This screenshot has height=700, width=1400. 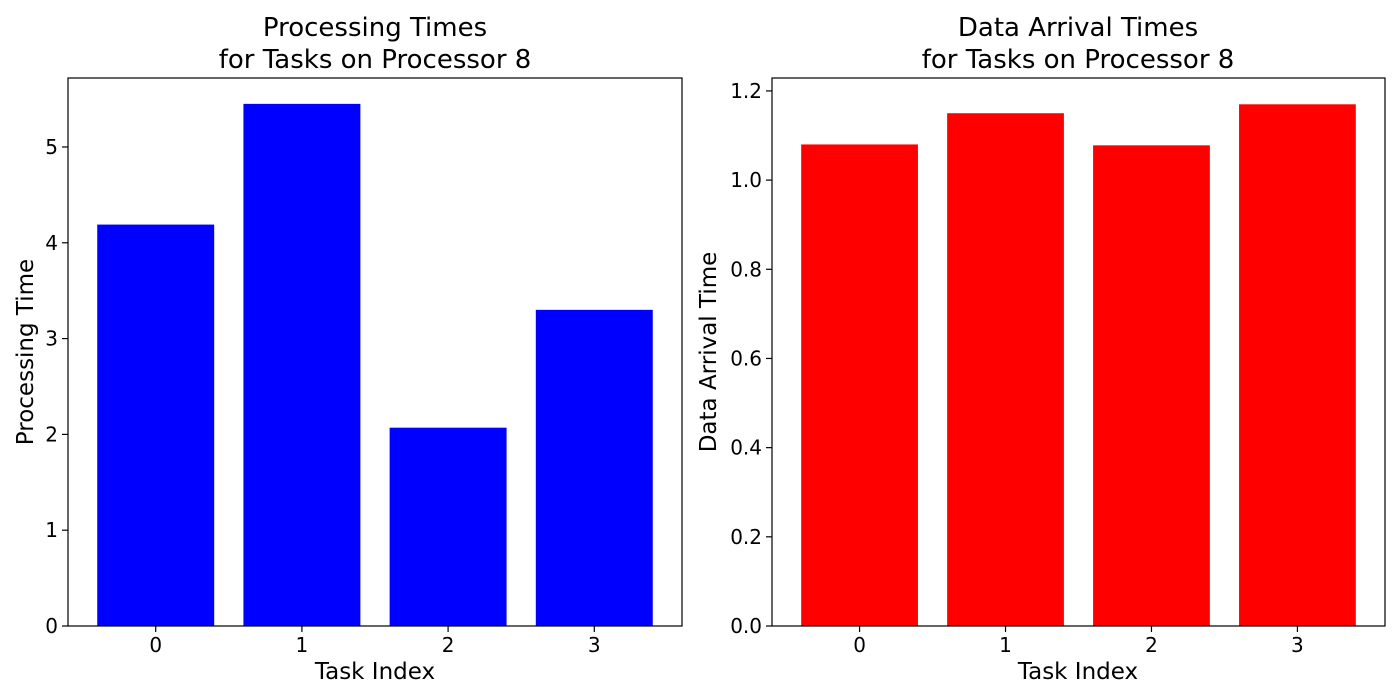 I want to click on y-tick-label: 1.2, so click(x=746, y=91).